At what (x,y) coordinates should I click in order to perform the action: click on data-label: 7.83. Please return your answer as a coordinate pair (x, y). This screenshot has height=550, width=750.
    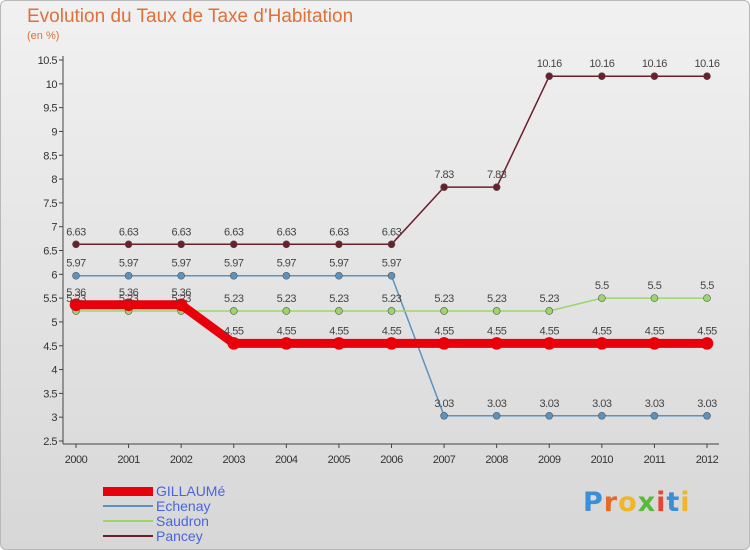
    Looking at the image, I should click on (444, 175).